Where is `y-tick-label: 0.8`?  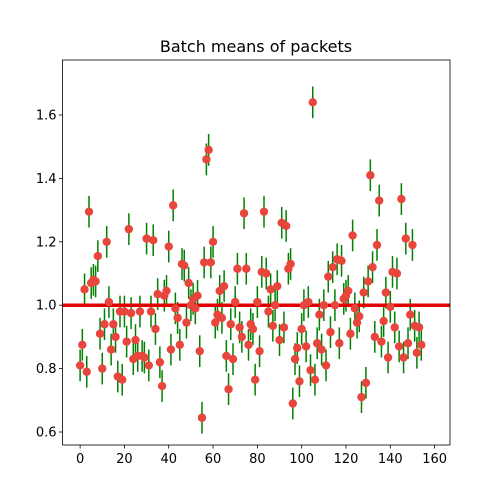 y-tick-label: 0.8 is located at coordinates (46, 369).